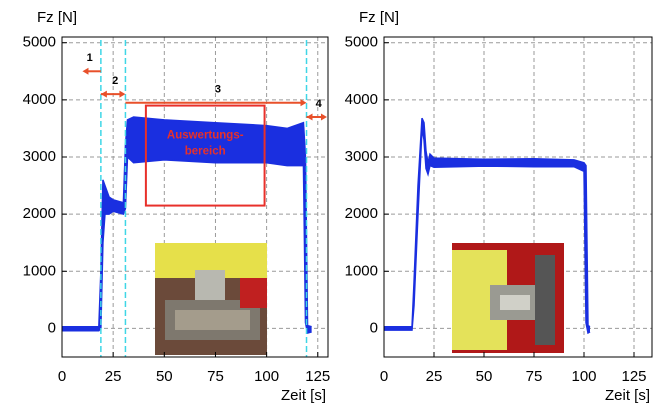  Describe the element at coordinates (115, 81) in the screenshot. I see `phase-label: 2` at that location.